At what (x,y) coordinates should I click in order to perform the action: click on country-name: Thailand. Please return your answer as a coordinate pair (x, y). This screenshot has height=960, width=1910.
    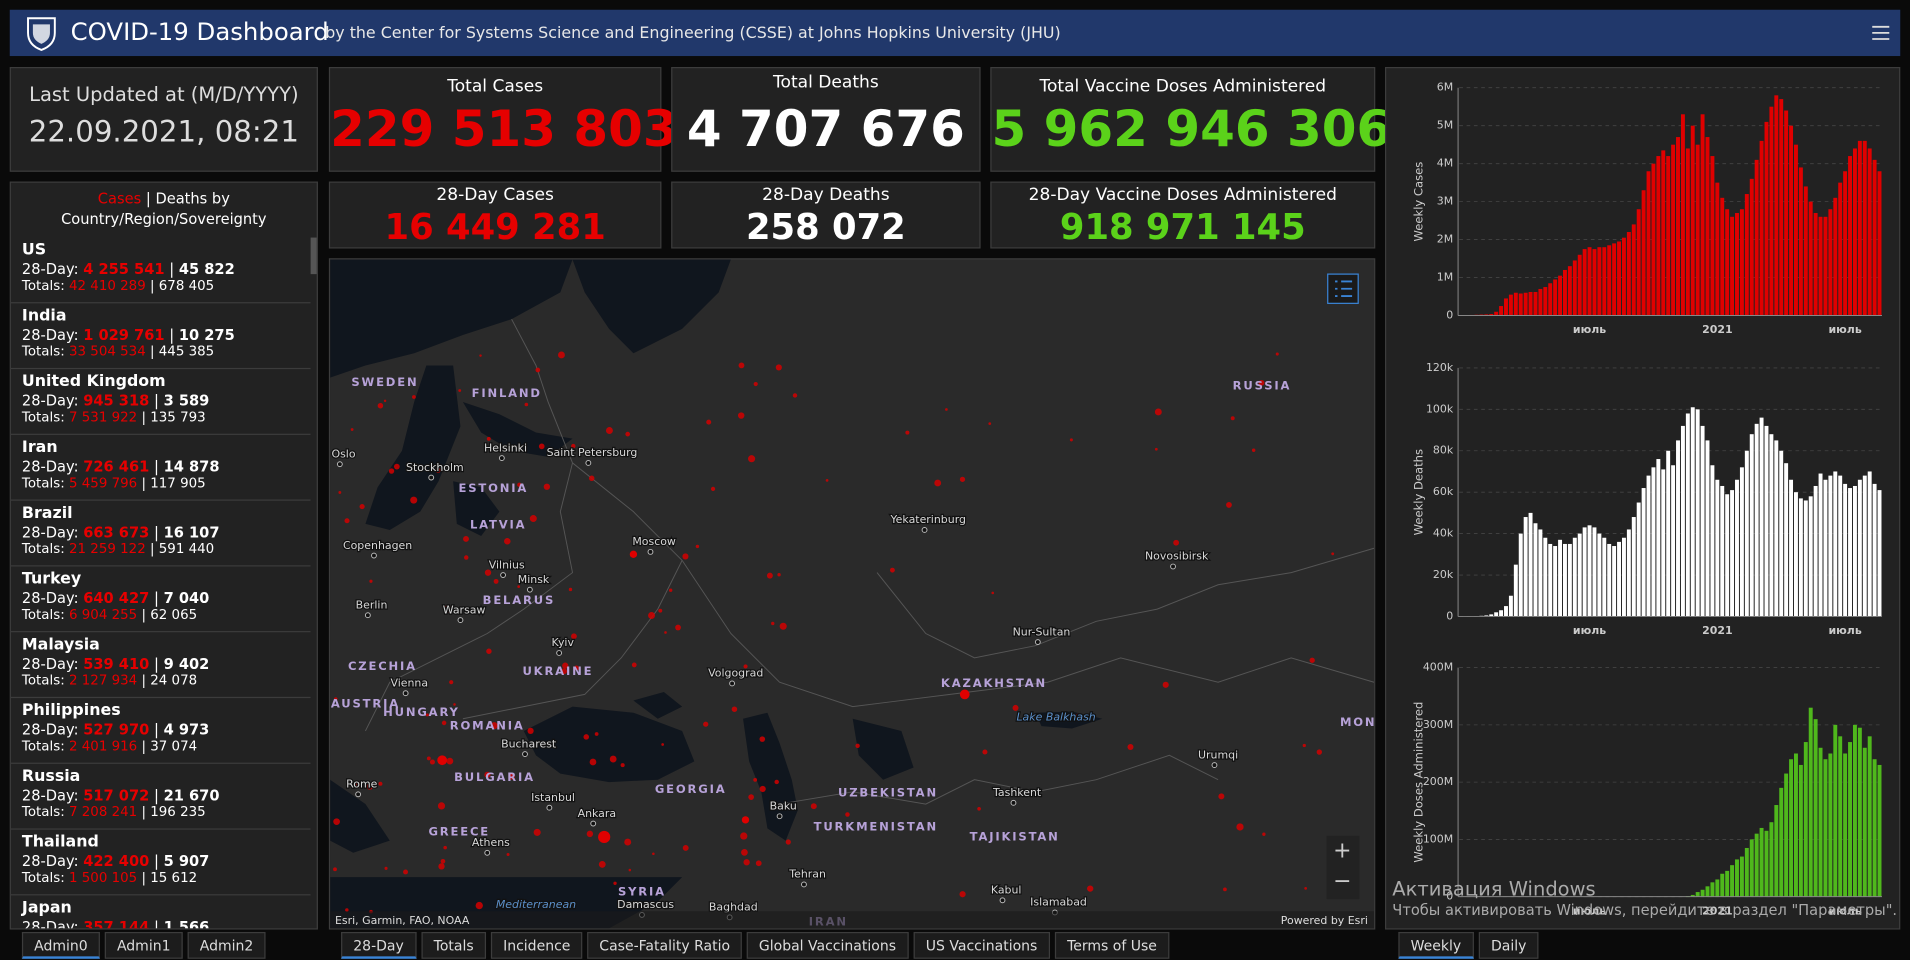
    Looking at the image, I should click on (60, 842).